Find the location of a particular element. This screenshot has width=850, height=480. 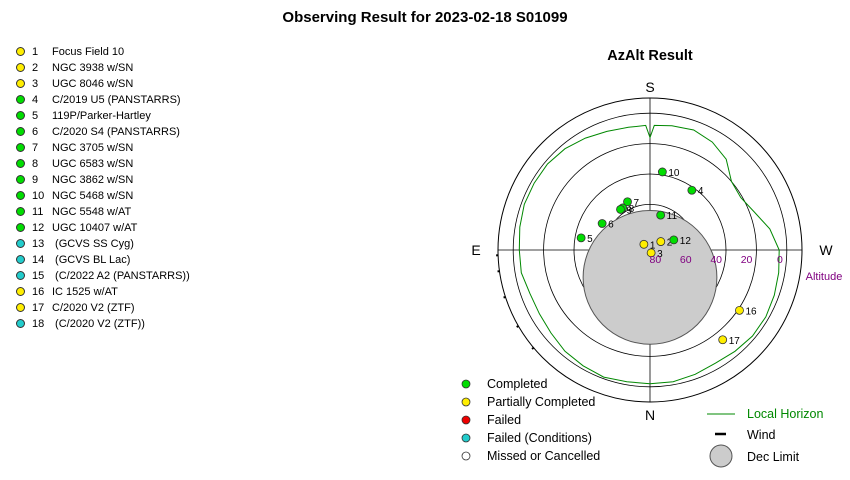

target-name: C/2019 U5 (PANSTARRS) is located at coordinates (116, 100).